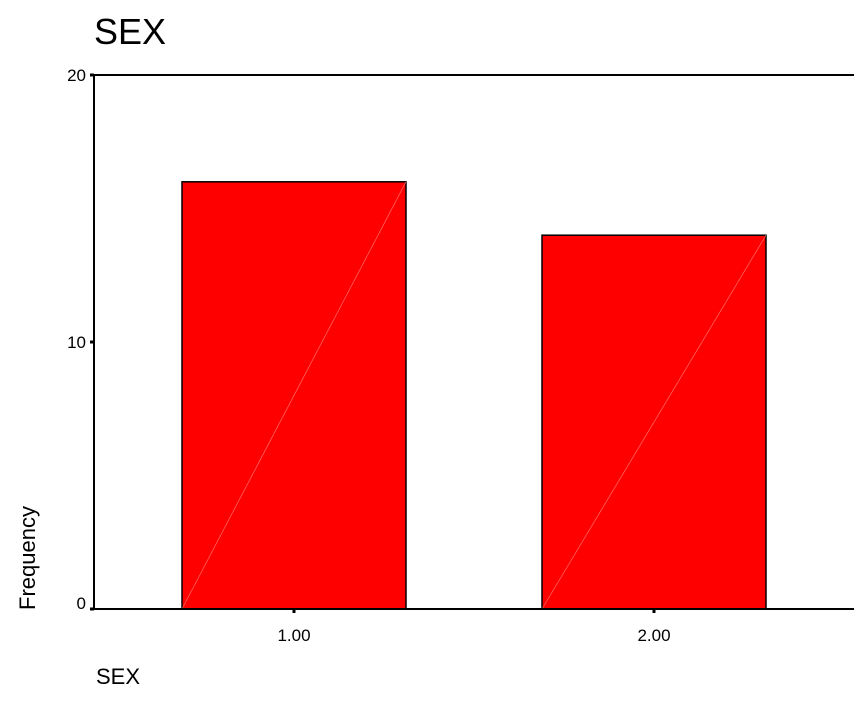 This screenshot has height=710, width=854. I want to click on x-tick-label: 2.00, so click(653, 635).